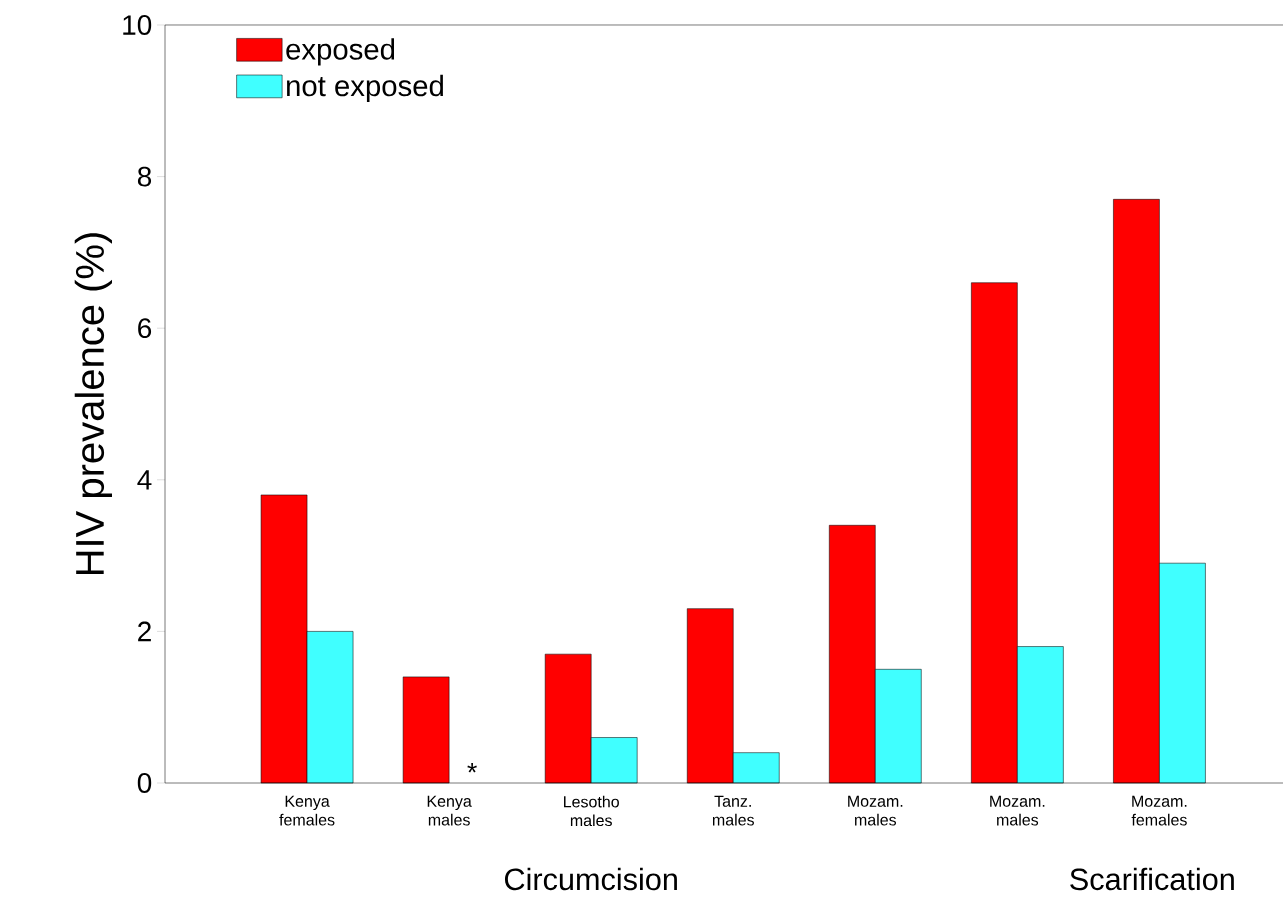  Describe the element at coordinates (365, 88) in the screenshot. I see `legend-label: not exposed` at that location.